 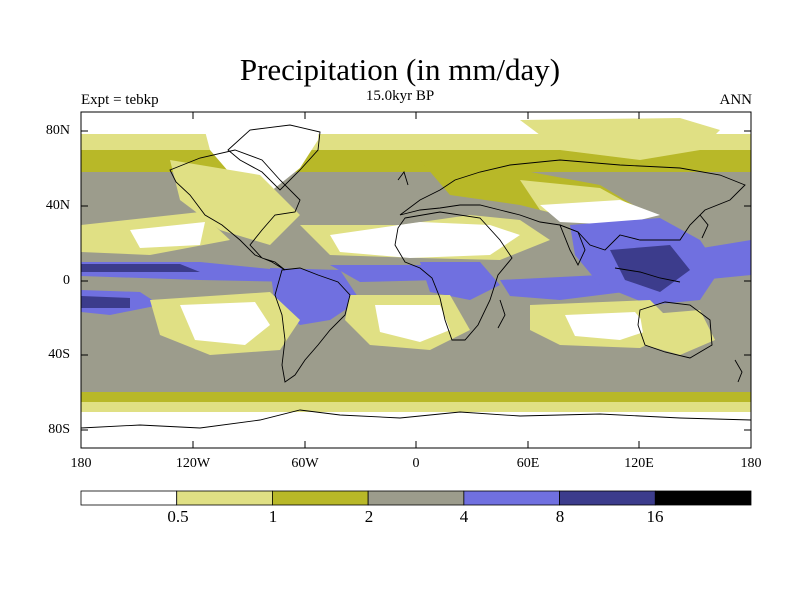 What do you see at coordinates (59, 429) in the screenshot?
I see `lat-label-80s: 80S` at bounding box center [59, 429].